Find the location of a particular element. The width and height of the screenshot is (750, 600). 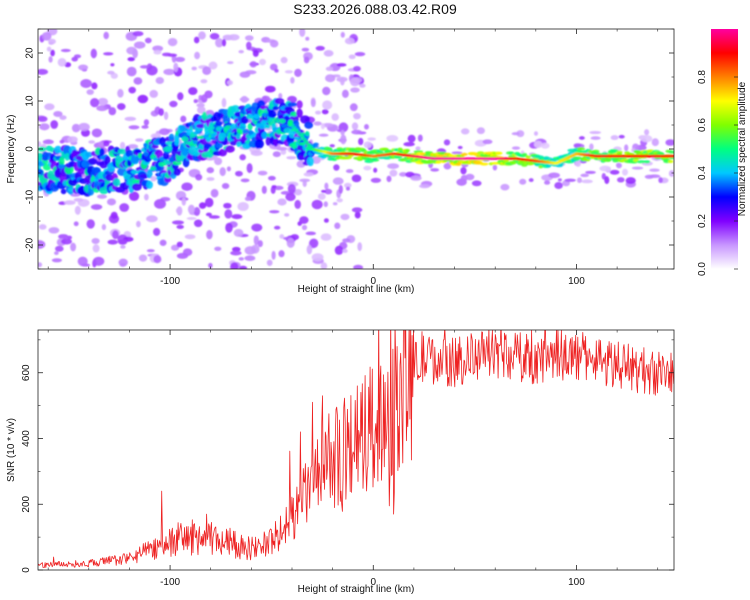

snr-x-axis-label: Height of straight line (km) is located at coordinates (356, 589).